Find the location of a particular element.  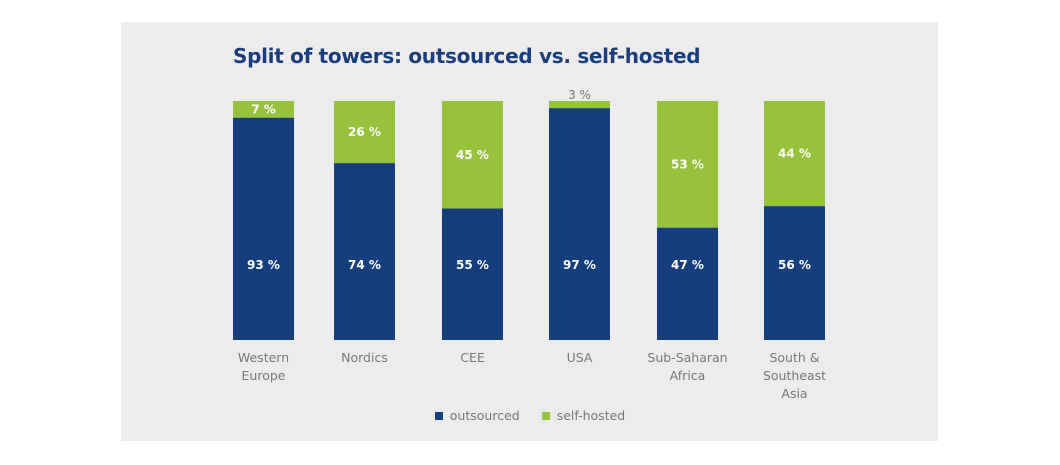

category-label-line: Nordics is located at coordinates (364, 357).